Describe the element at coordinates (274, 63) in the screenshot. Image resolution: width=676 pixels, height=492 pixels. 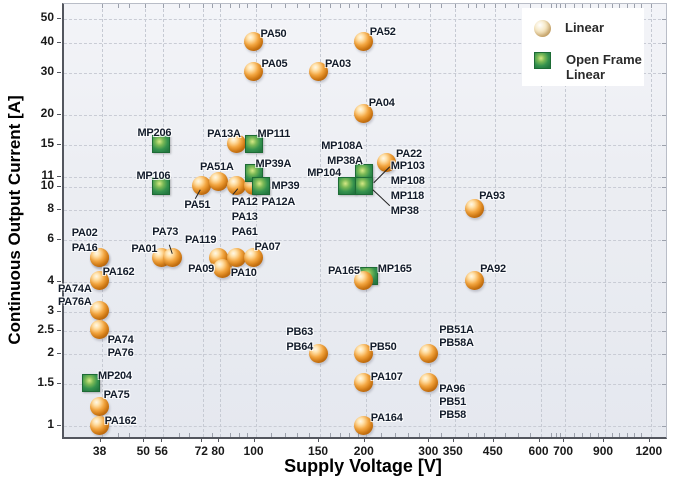
I see `point-label-line: PA05` at that location.